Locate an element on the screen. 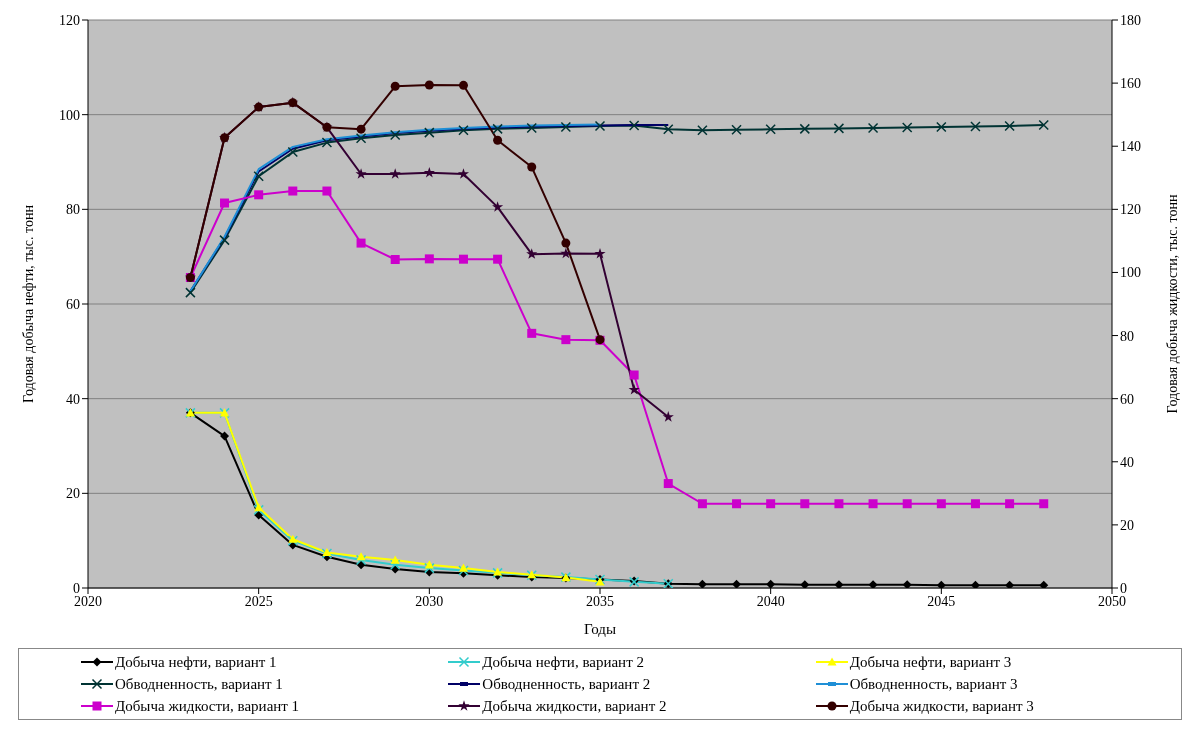 The image size is (1200, 731). x-tick-label: 2020 is located at coordinates (88, 601).